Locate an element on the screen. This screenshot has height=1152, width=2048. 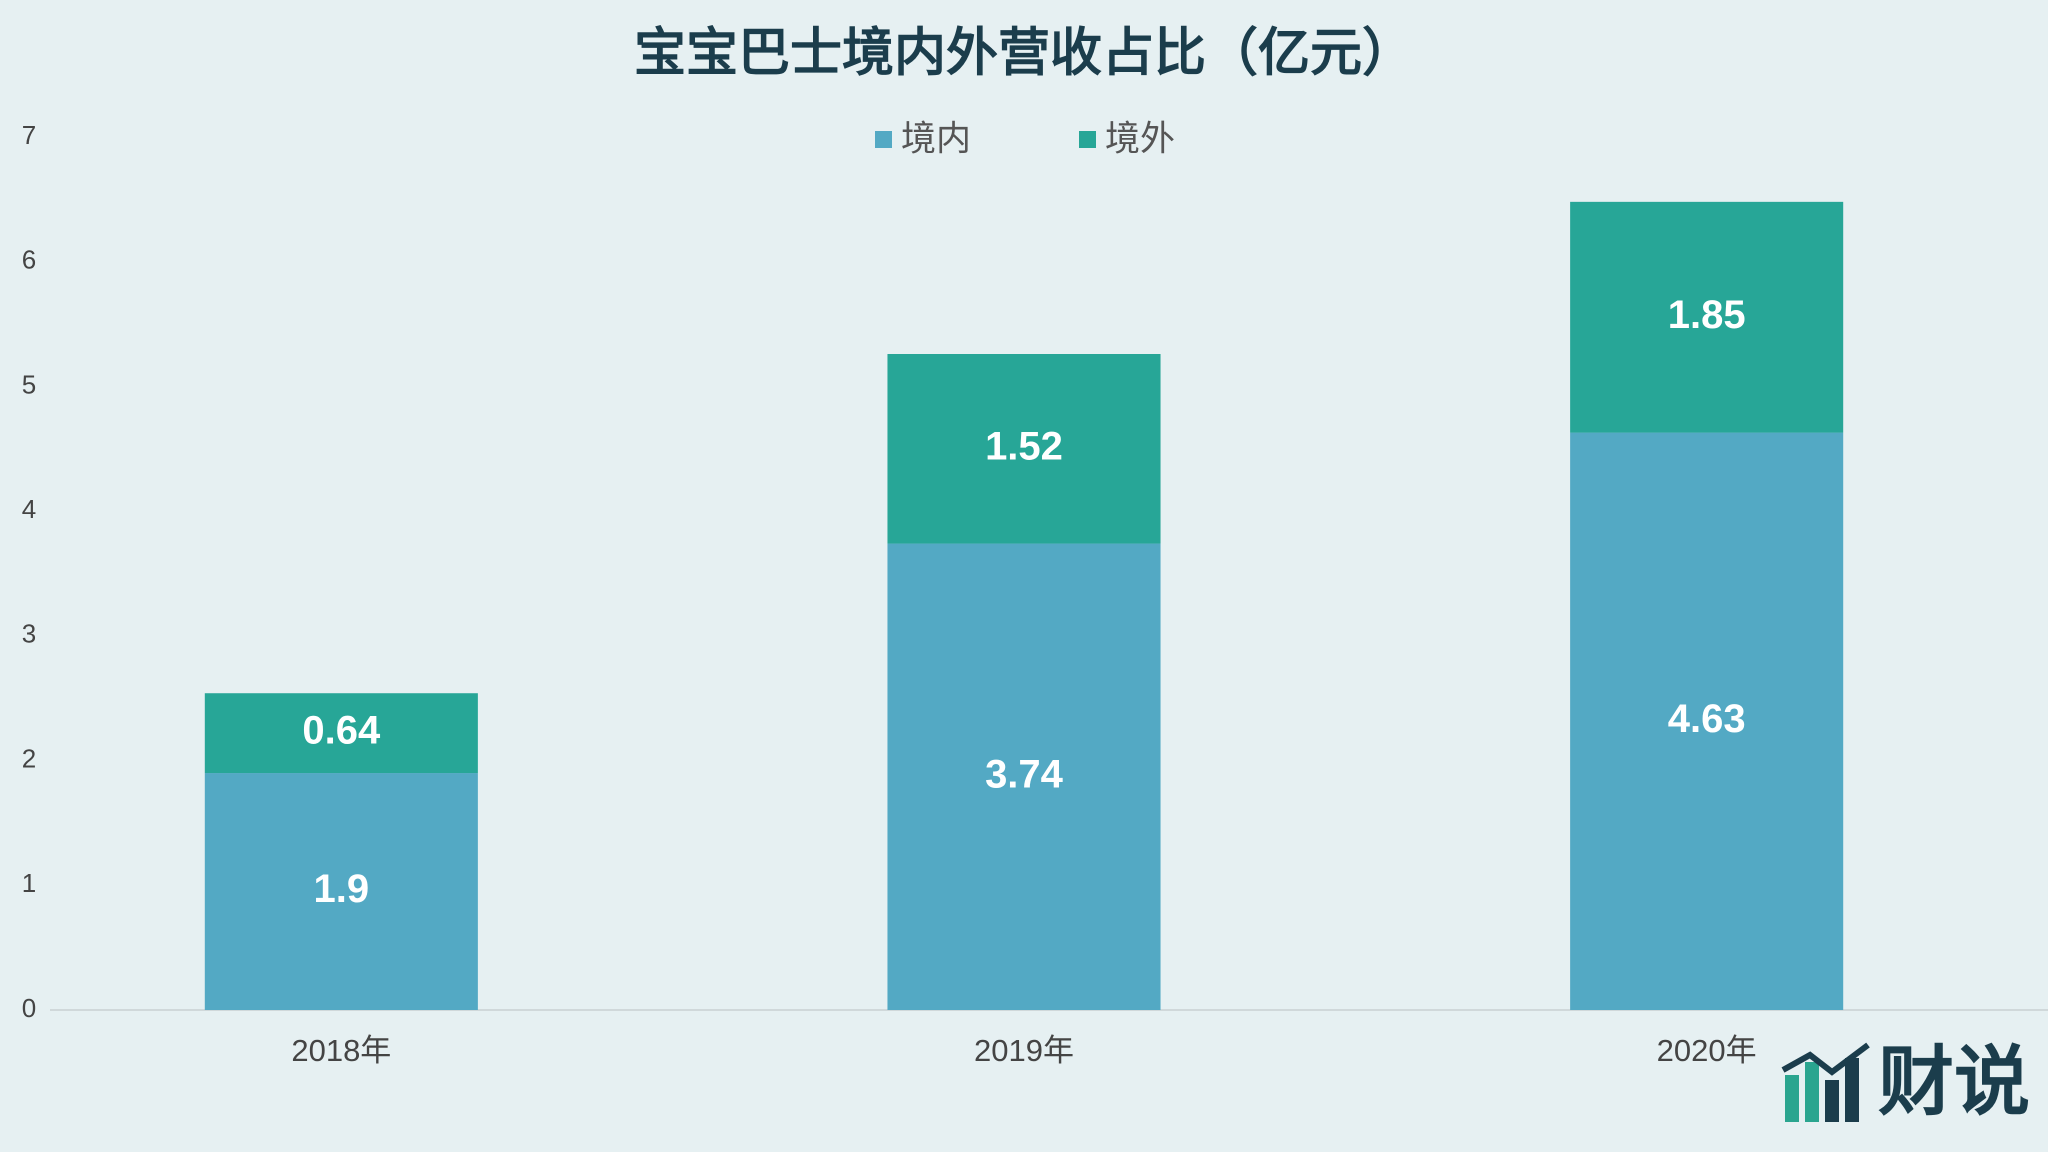
y-tick-label: 7 is located at coordinates (29, 135).